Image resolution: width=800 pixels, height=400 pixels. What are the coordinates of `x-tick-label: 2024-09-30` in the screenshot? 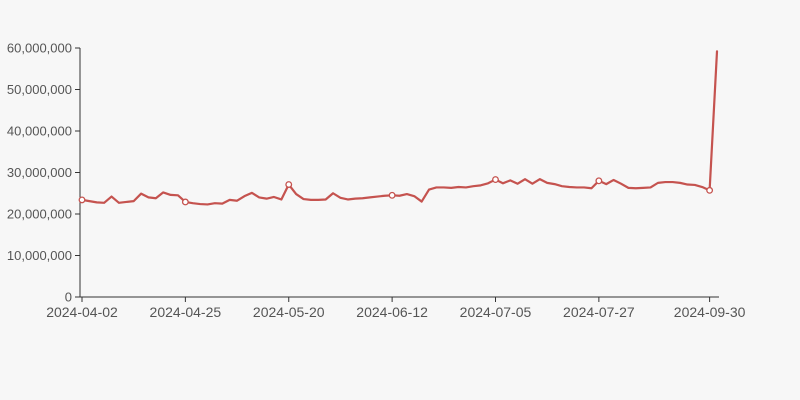 It's located at (710, 312).